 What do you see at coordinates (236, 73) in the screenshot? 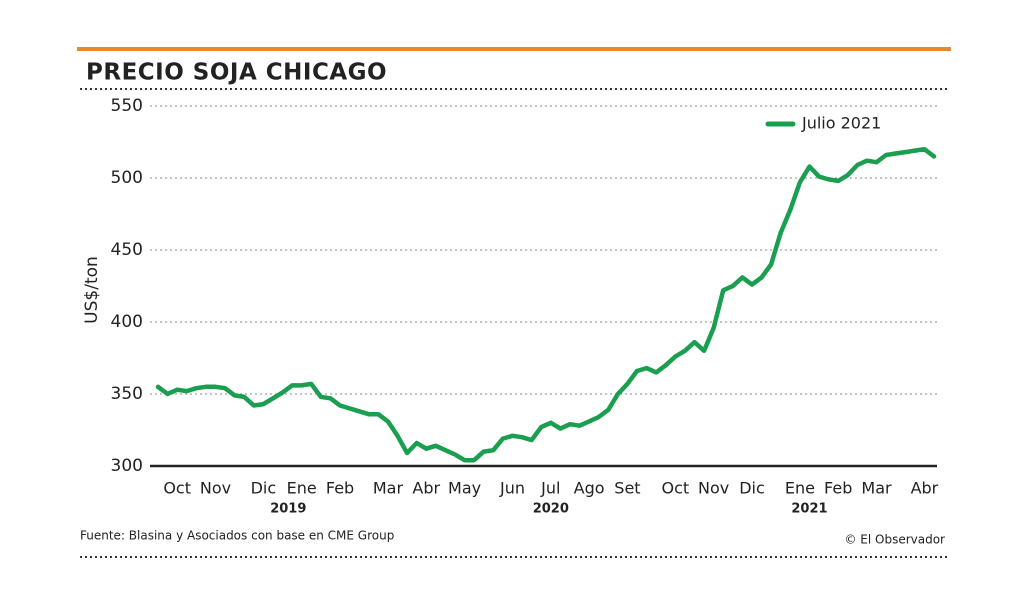
I see `chart-title: PRECIO SOJA CHICAGO` at bounding box center [236, 73].